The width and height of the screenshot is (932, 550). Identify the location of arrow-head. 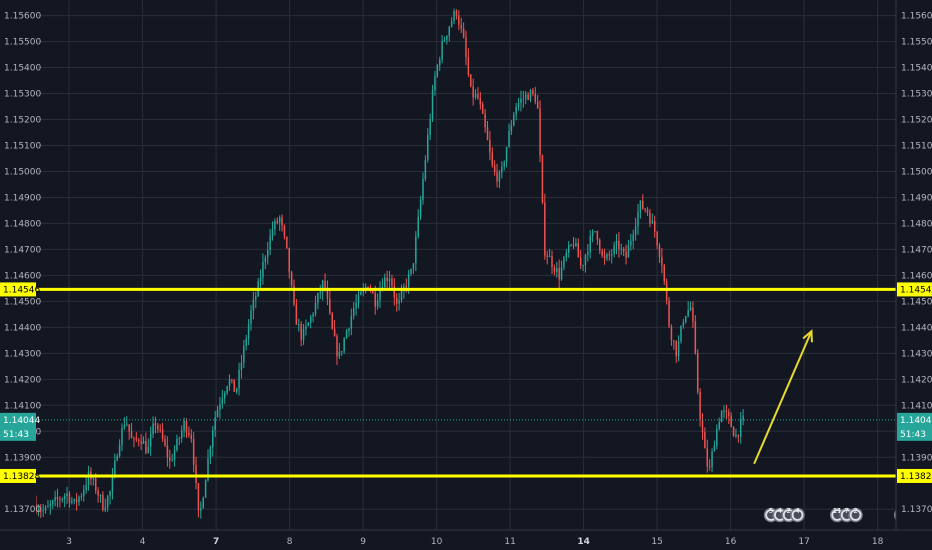
(807, 336).